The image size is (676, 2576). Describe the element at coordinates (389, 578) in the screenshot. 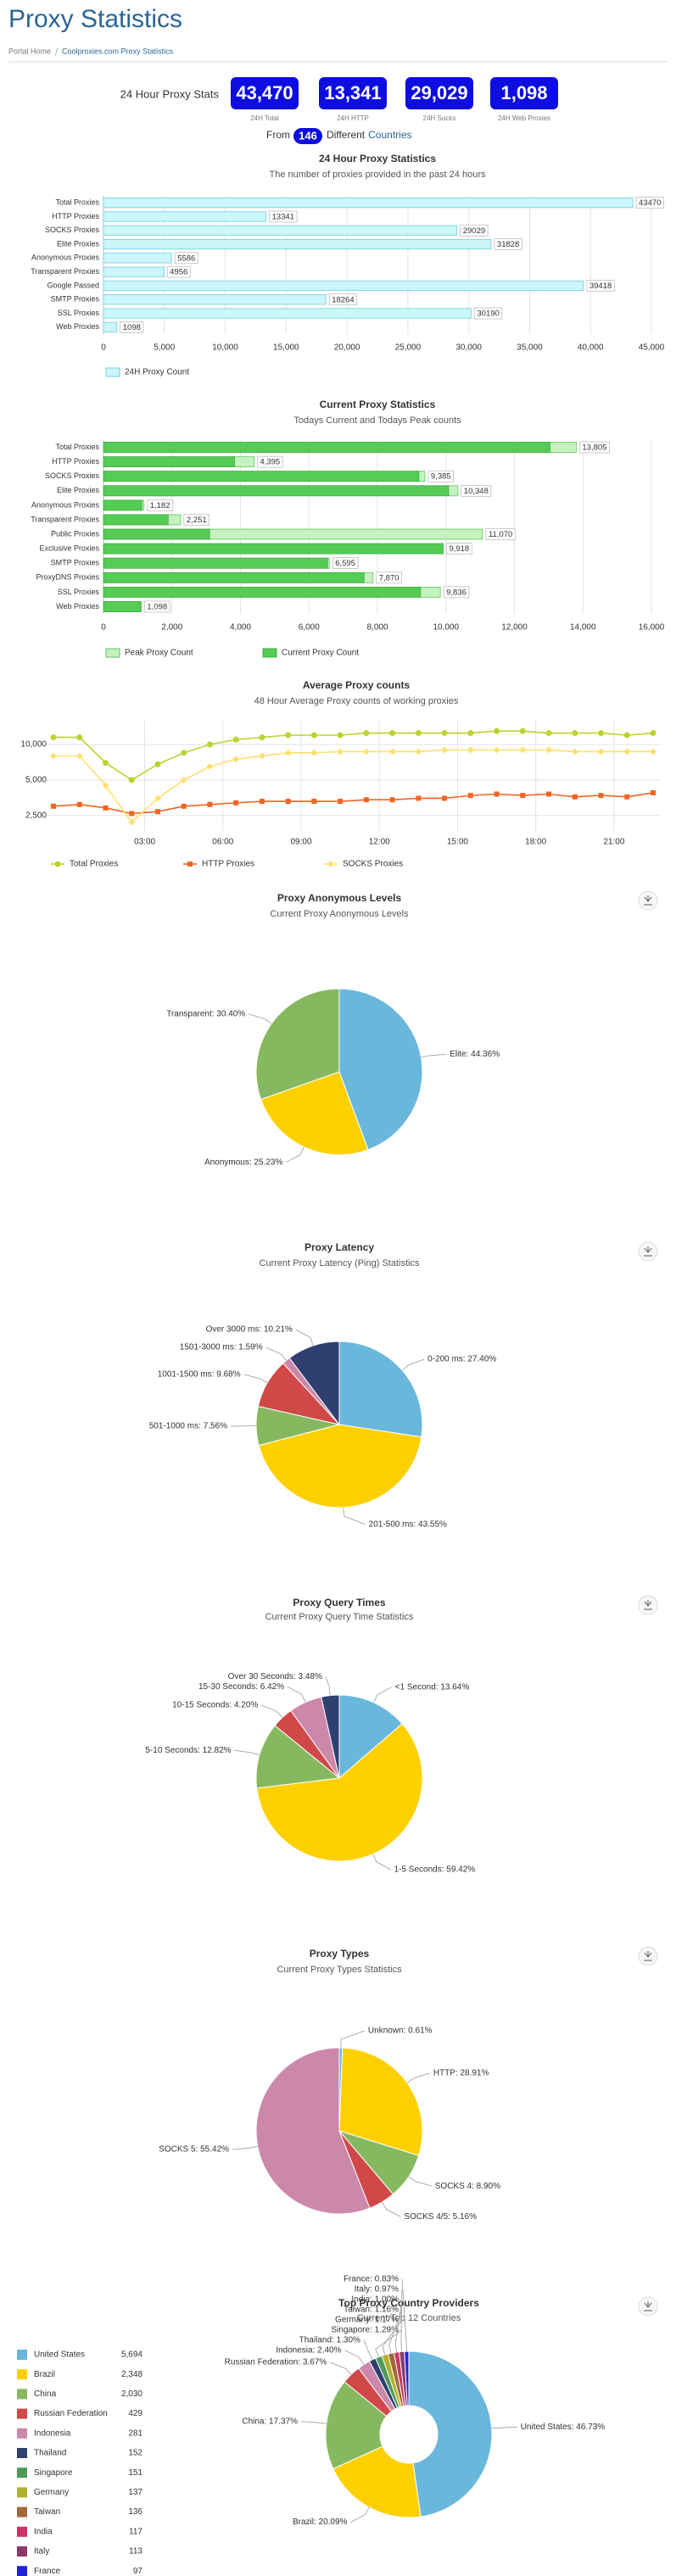

I see `data-label: 7,870` at that location.